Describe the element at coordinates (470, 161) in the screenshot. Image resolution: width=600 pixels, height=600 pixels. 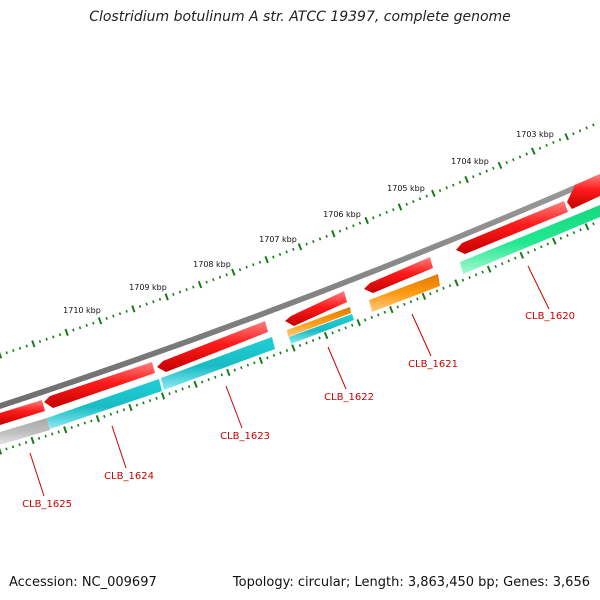
I see `scale-label-1704: 1704 kbp` at that location.